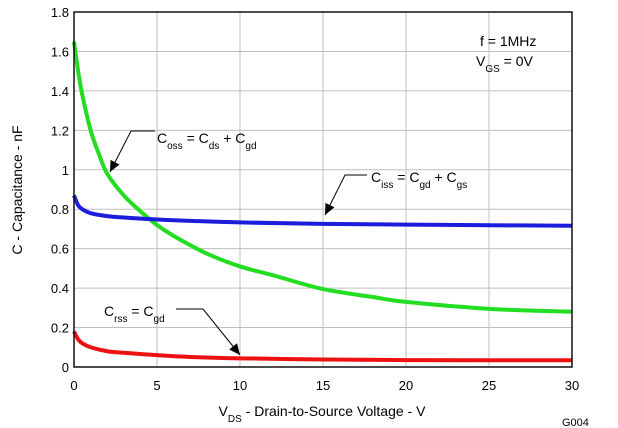 This screenshot has height=428, width=618. Describe the element at coordinates (322, 211) in the screenshot. I see `series-line-ciss` at that location.